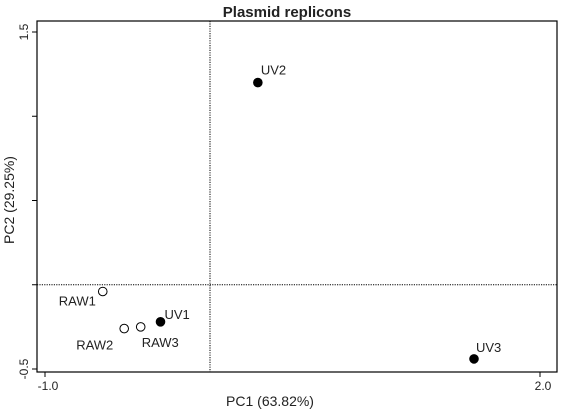 The width and height of the screenshot is (563, 412). What do you see at coordinates (287, 12) in the screenshot?
I see `chart-title: Plasmid replicons` at bounding box center [287, 12].